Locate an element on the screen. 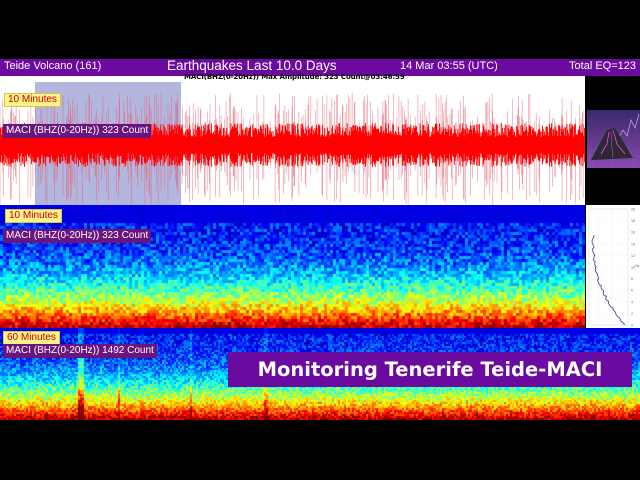  window-label-60min: 60 Minutes is located at coordinates (31, 338).